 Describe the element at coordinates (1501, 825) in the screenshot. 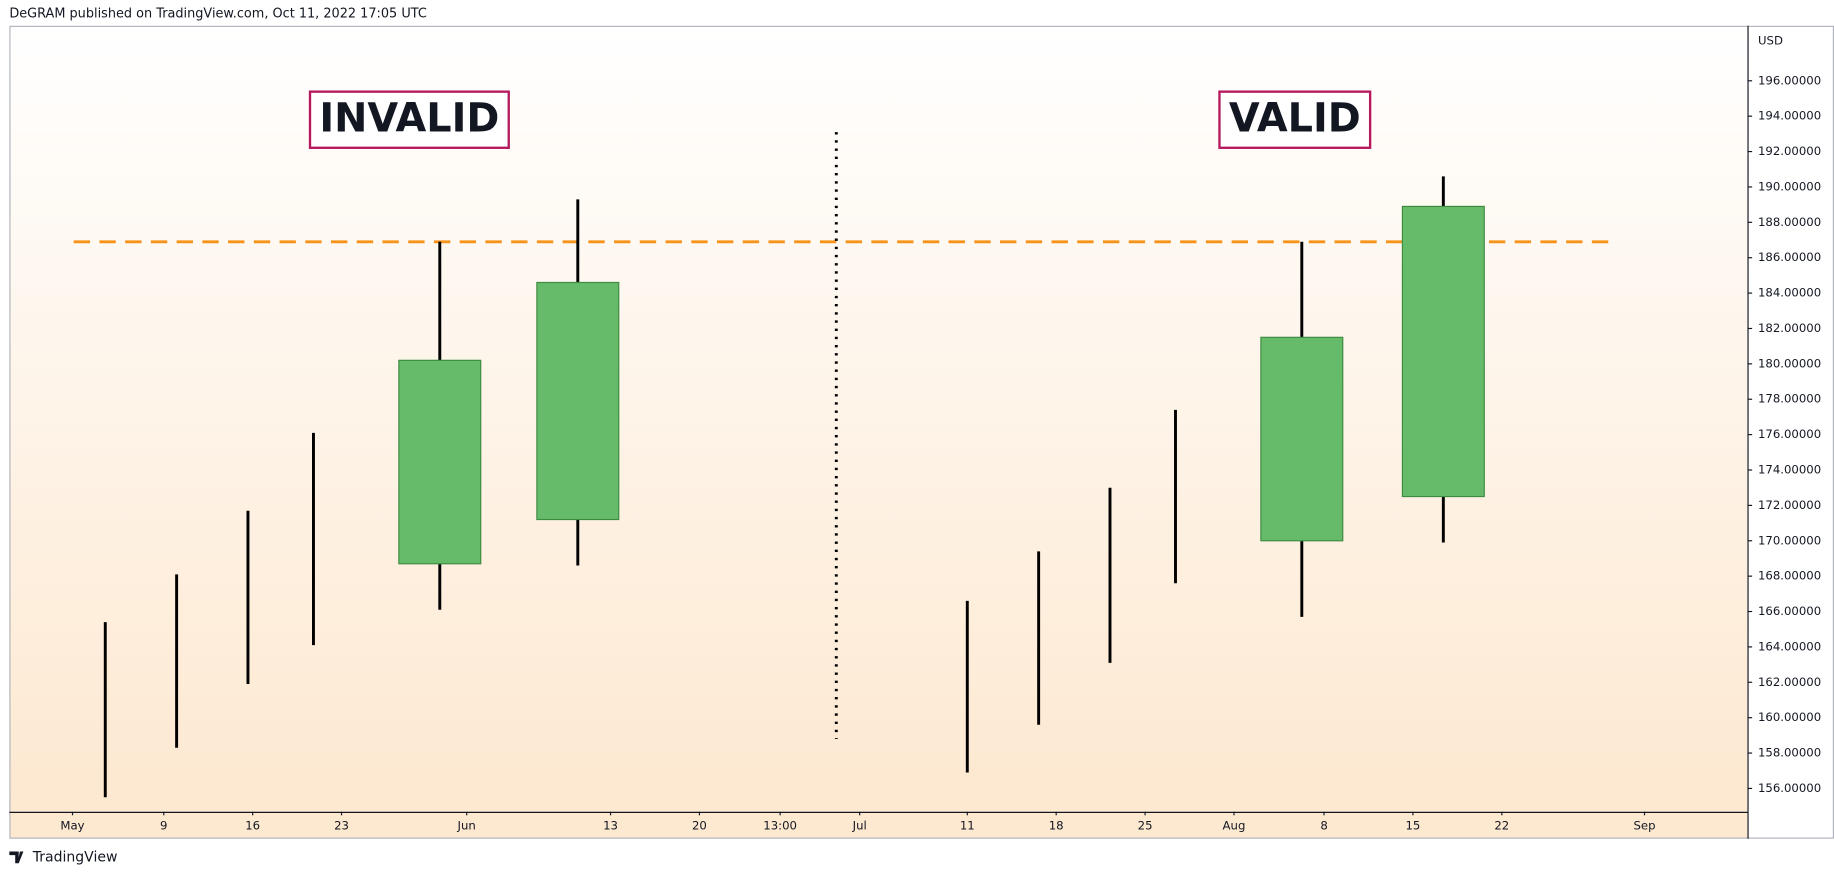

I see `x-tick-label: 22` at that location.